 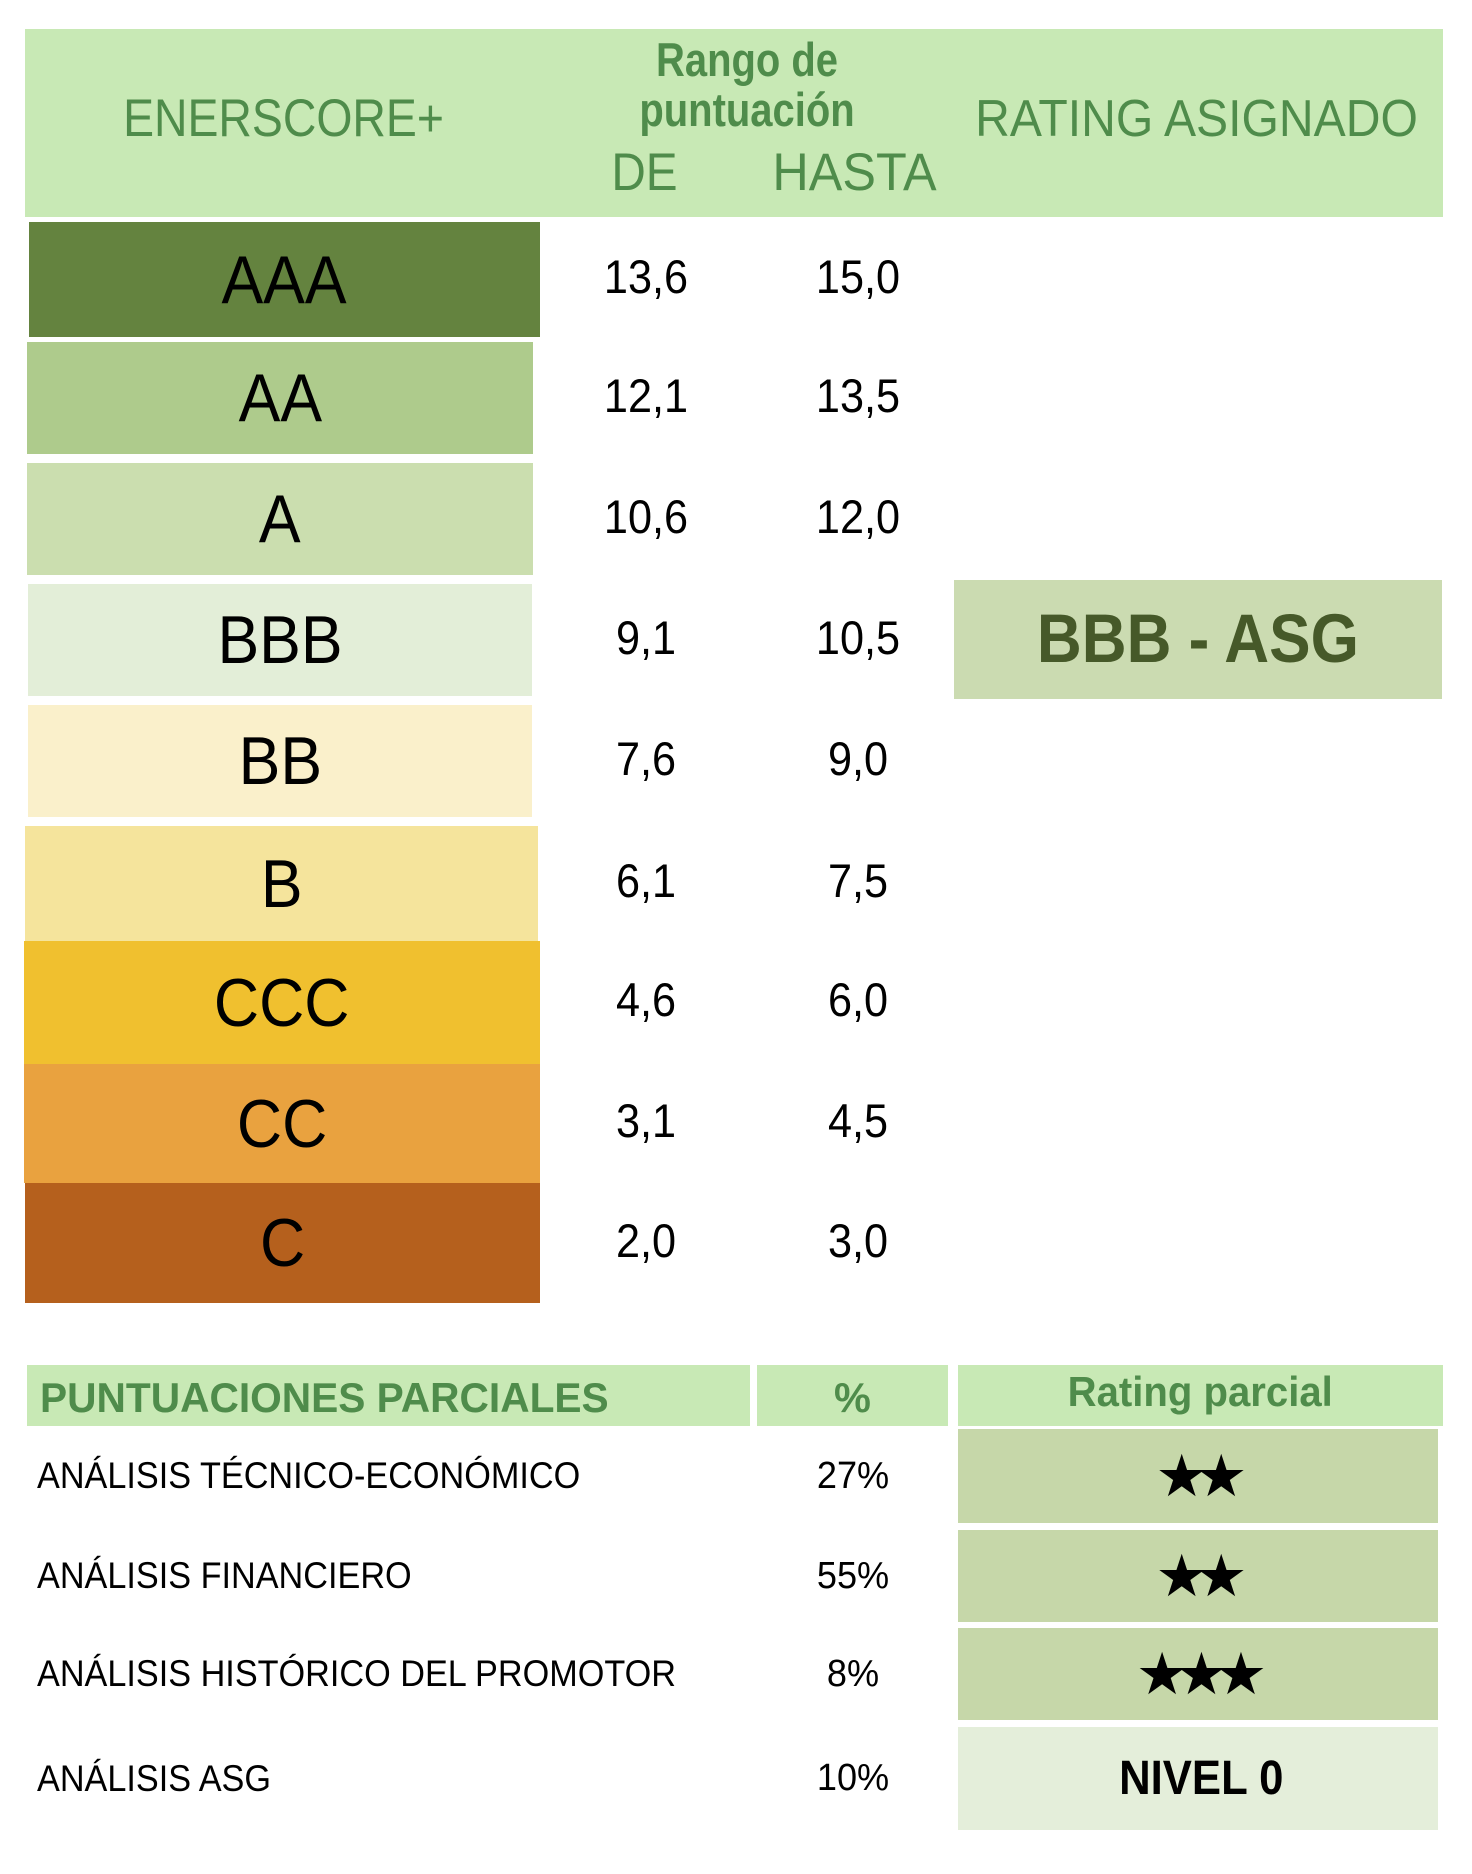 I want to click on score-from: 3,1, so click(x=646, y=1120).